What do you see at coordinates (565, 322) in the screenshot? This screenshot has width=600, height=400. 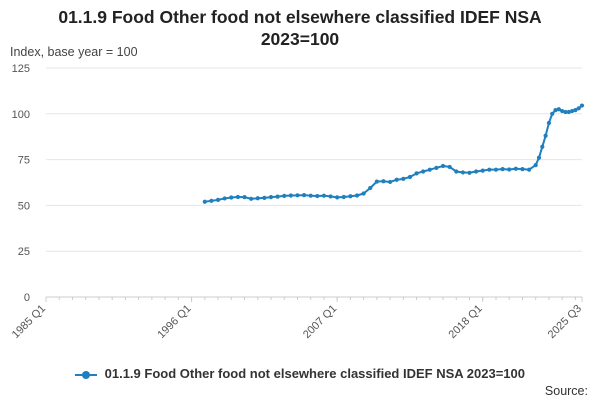 I see `x-tick-label: 2025 Q3` at bounding box center [565, 322].